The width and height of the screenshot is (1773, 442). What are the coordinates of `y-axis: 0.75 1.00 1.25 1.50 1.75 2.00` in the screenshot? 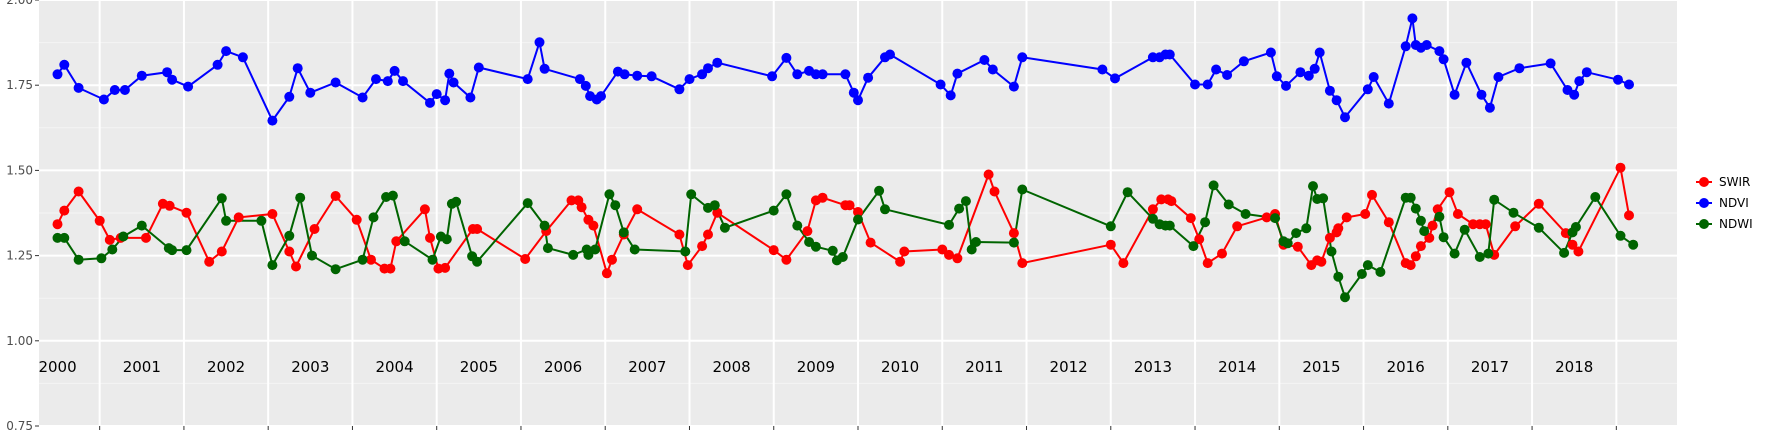 It's located at (22, 216).